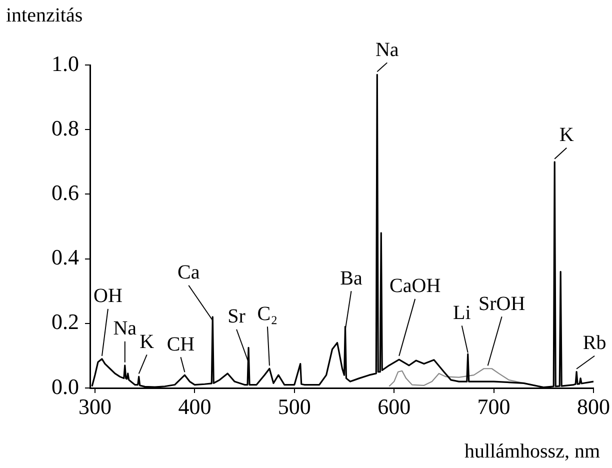 Image resolution: width=612 pixels, height=468 pixels. Describe the element at coordinates (394, 406) in the screenshot. I see `x-tick-label: 600` at that location.